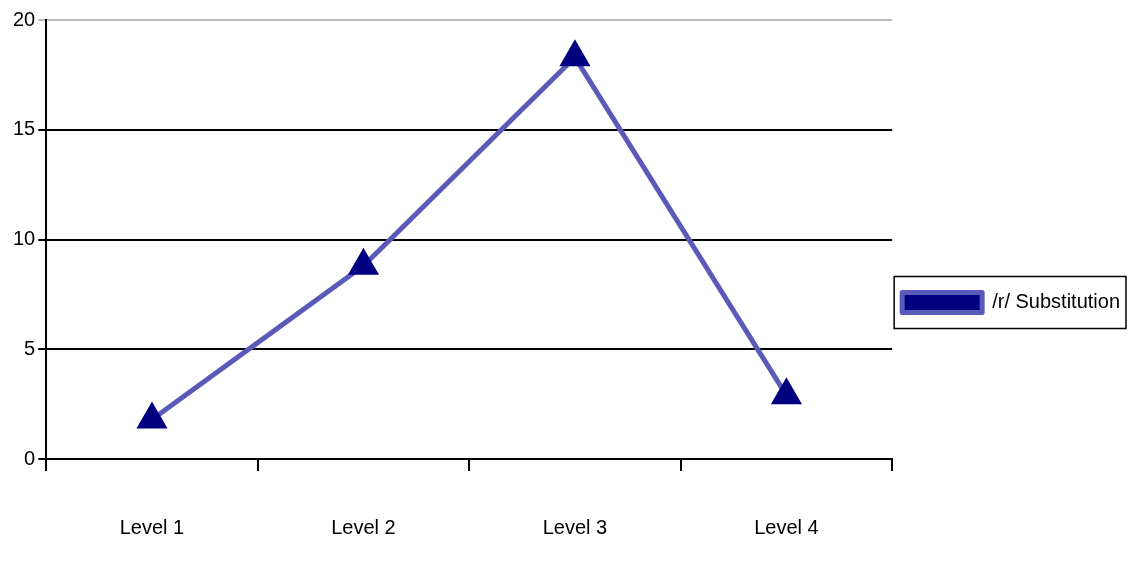 The height and width of the screenshot is (585, 1134). What do you see at coordinates (30, 347) in the screenshot?
I see `y-tick-label: 5` at bounding box center [30, 347].